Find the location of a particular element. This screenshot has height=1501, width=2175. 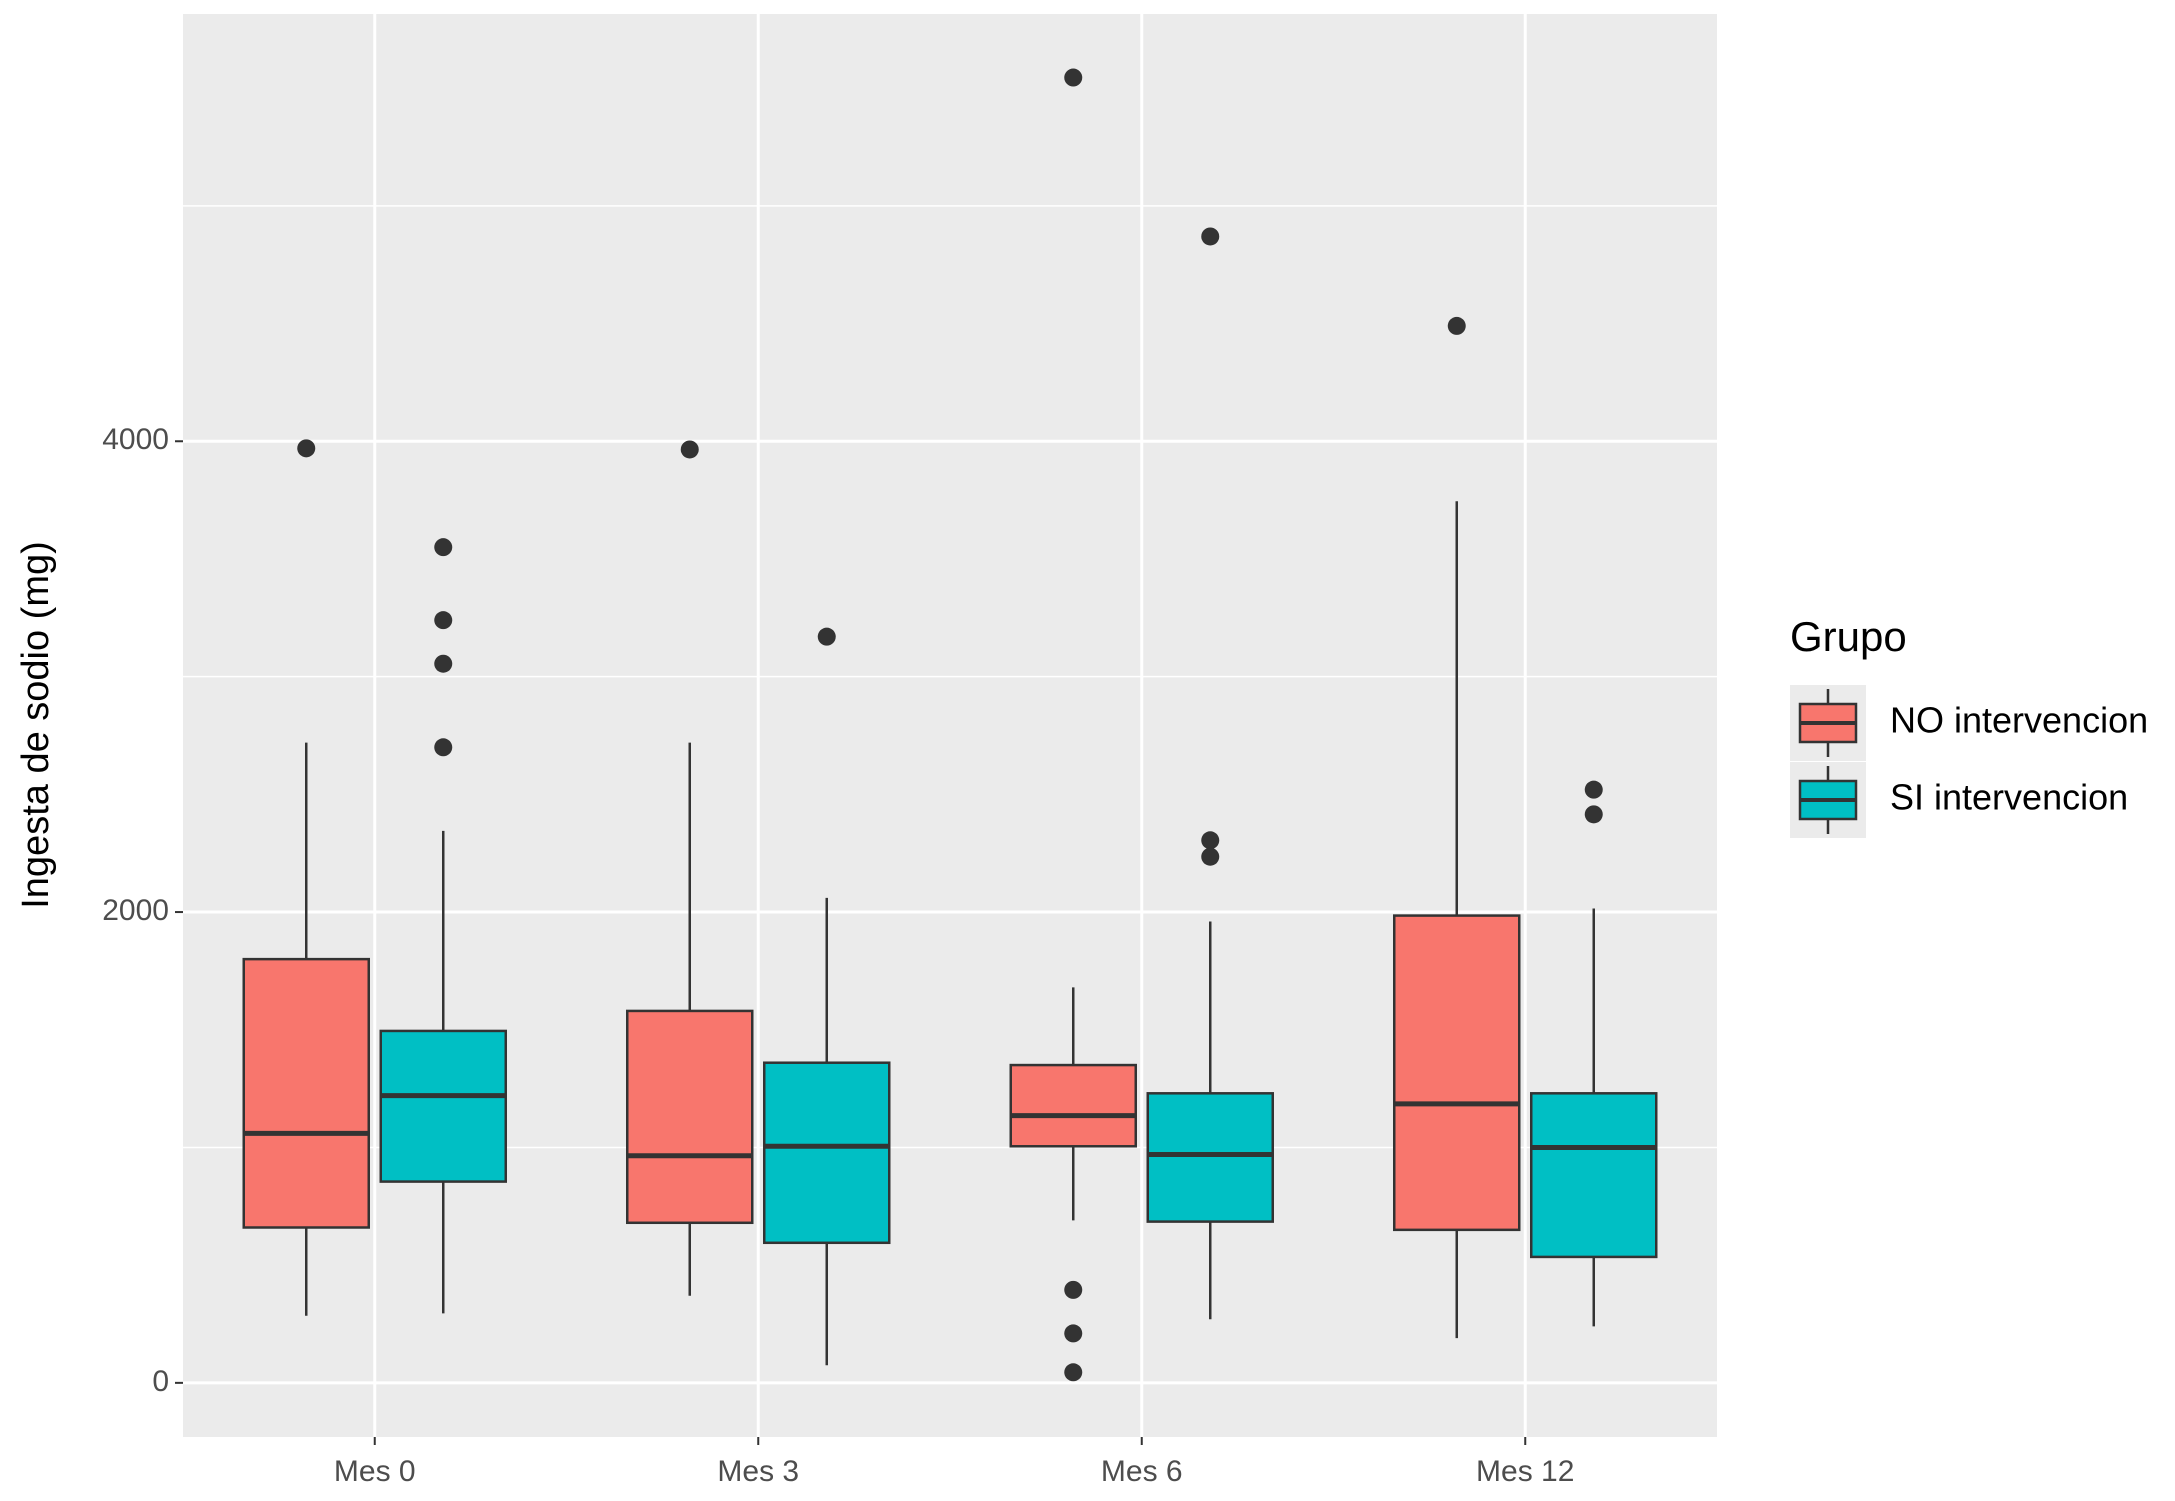

legend-title: Grupo is located at coordinates (1848, 636).